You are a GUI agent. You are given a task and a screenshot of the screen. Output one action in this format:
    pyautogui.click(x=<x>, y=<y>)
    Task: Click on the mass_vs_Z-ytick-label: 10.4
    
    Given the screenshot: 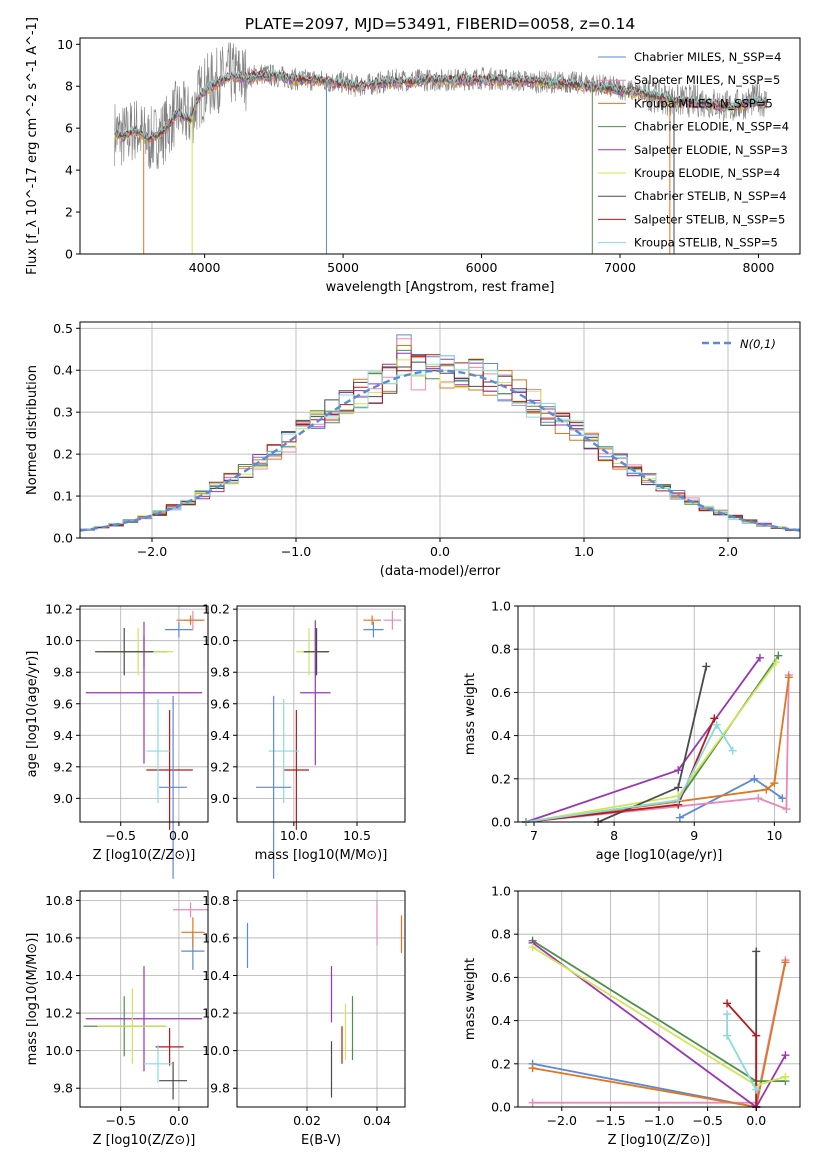 What is the action you would take?
    pyautogui.click(x=59, y=975)
    